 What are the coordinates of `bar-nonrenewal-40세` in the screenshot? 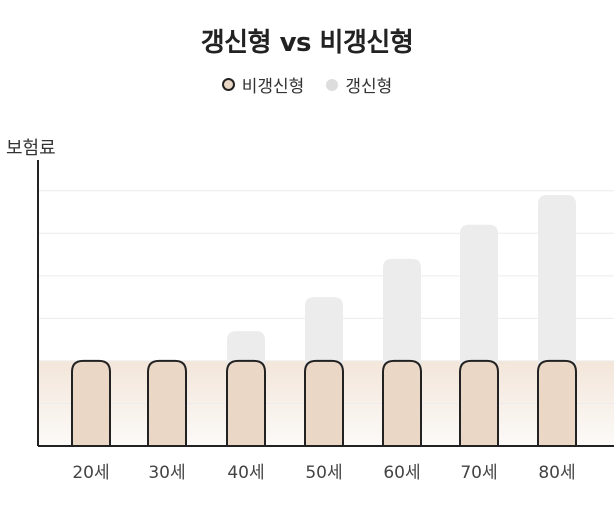 It's located at (246, 403).